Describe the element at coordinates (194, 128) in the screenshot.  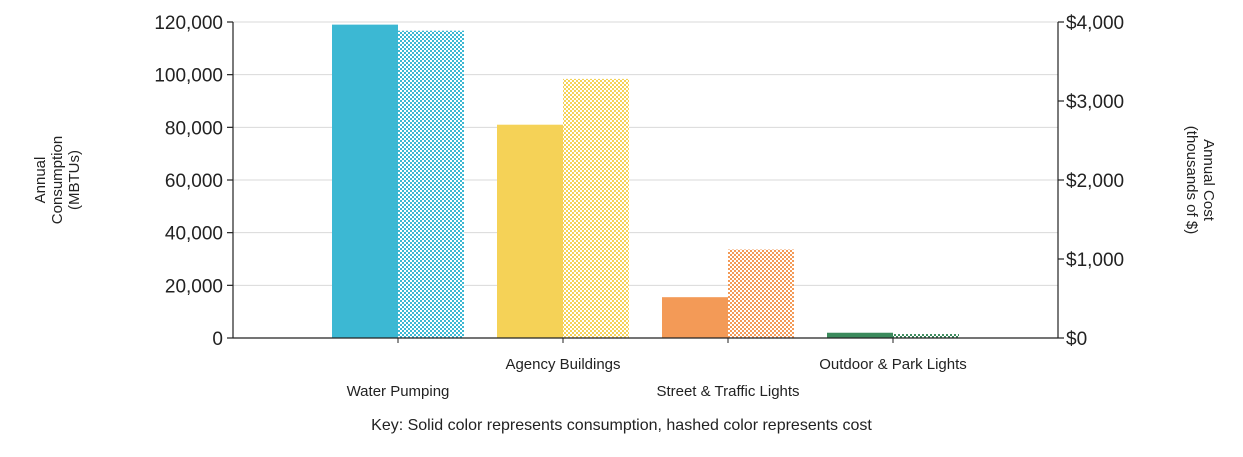
I see `left-tick-label: 80,000` at that location.